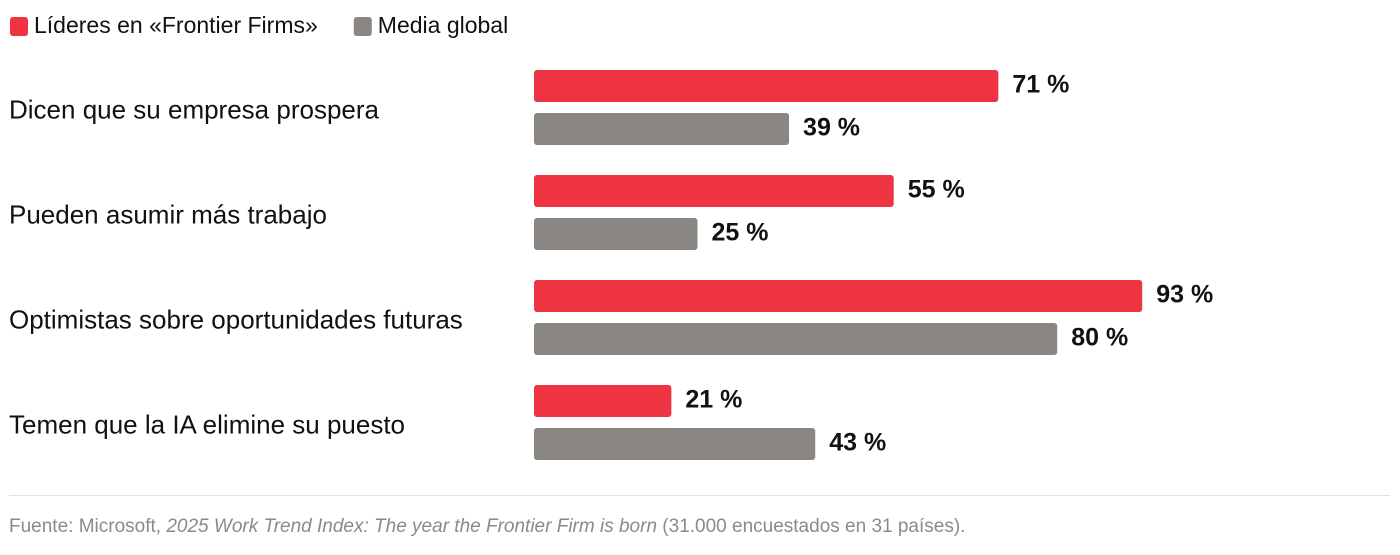 The image size is (1400, 555). What do you see at coordinates (1040, 85) in the screenshot?
I see `value-label: 71 %` at bounding box center [1040, 85].